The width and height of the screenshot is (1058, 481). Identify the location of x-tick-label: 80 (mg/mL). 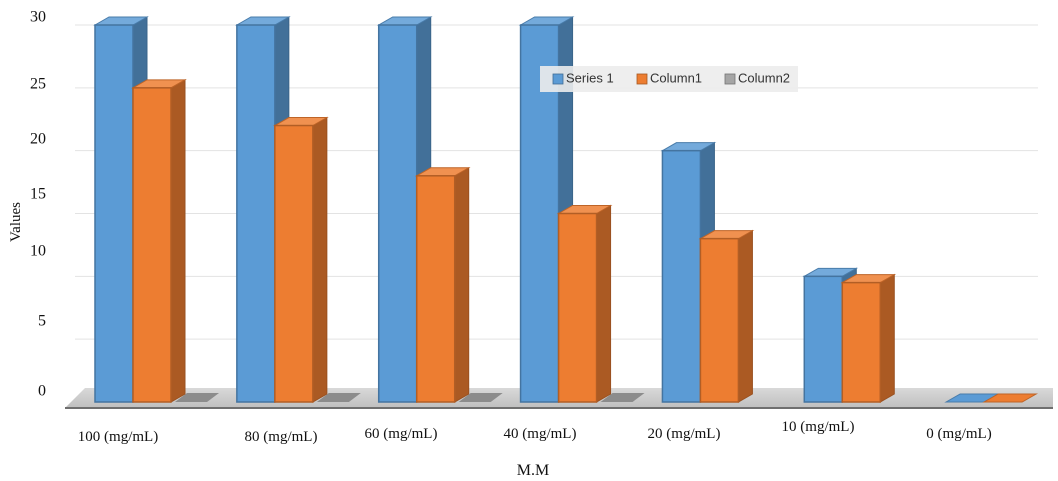
(281, 437).